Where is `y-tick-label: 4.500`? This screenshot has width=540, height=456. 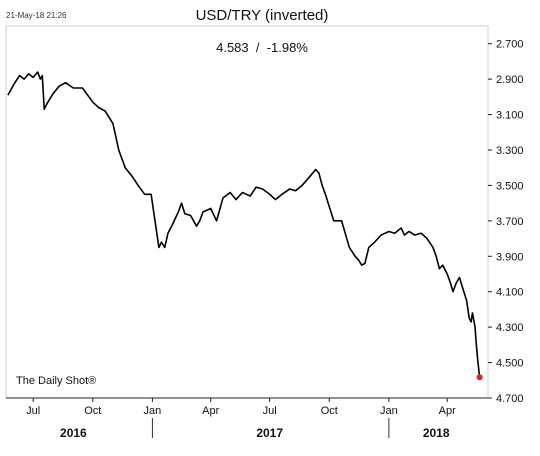
y-tick-label: 4.500 is located at coordinates (510, 364).